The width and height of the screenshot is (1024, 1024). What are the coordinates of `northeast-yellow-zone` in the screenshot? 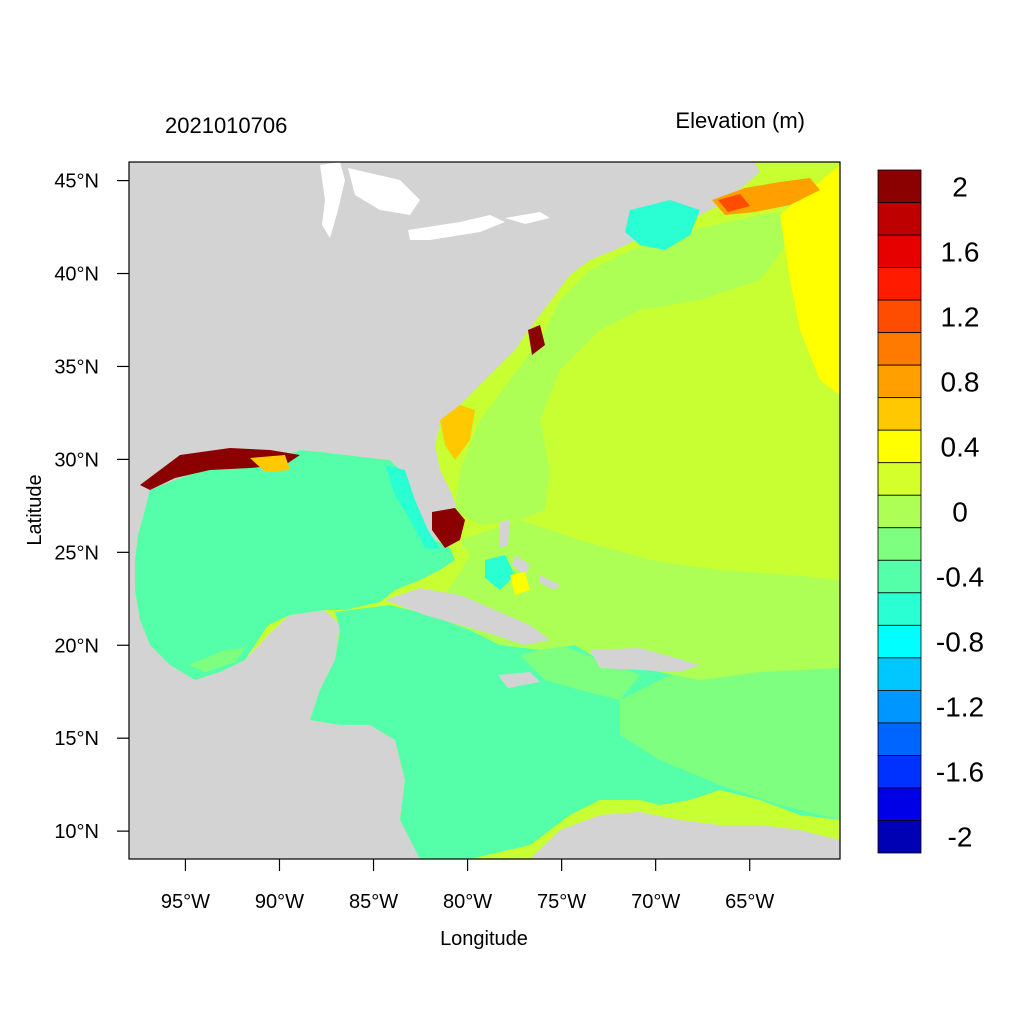 It's located at (810, 280).